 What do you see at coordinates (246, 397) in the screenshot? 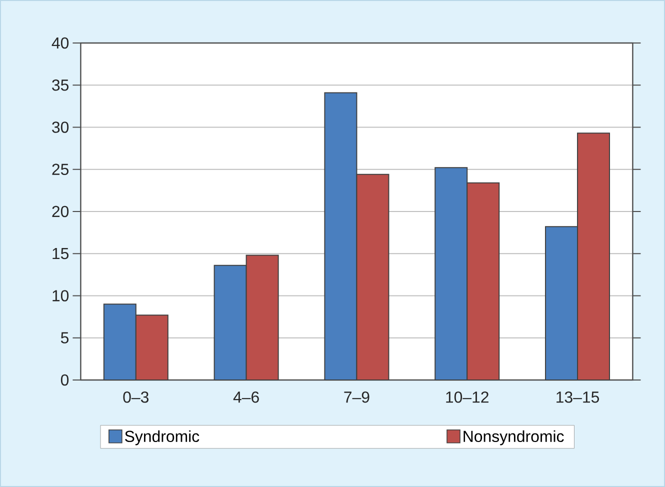
I see `x-tick-label: 4–6` at bounding box center [246, 397].